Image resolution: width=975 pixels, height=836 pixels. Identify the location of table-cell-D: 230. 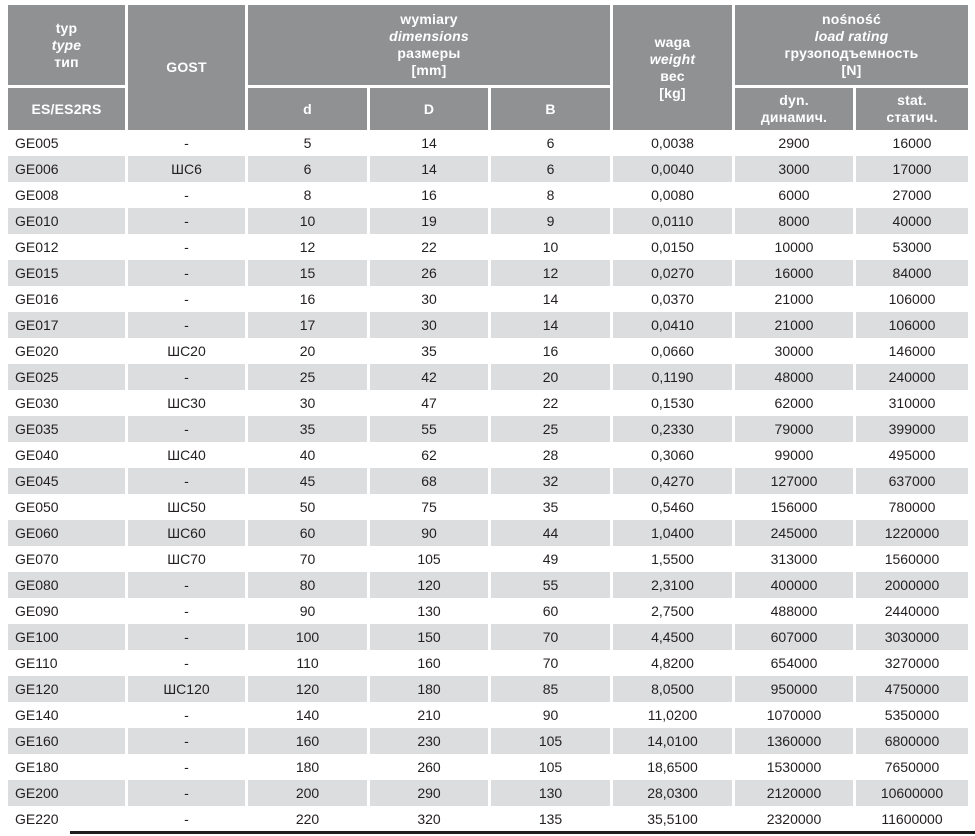
(429, 741).